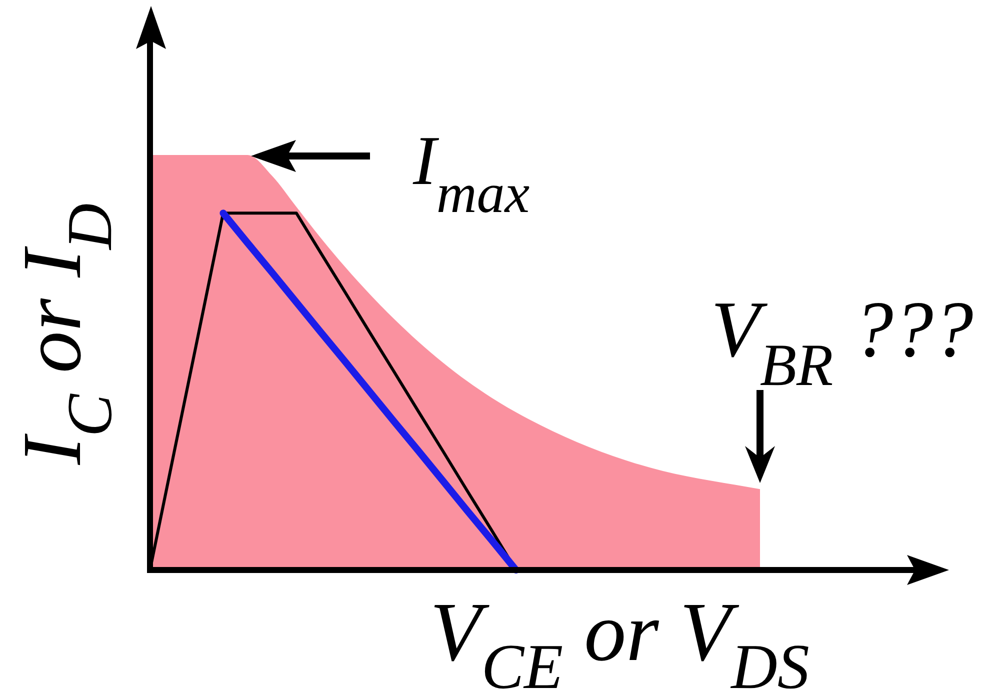  What do you see at coordinates (471, 174) in the screenshot?
I see `annotation: I$_{max}$` at bounding box center [471, 174].